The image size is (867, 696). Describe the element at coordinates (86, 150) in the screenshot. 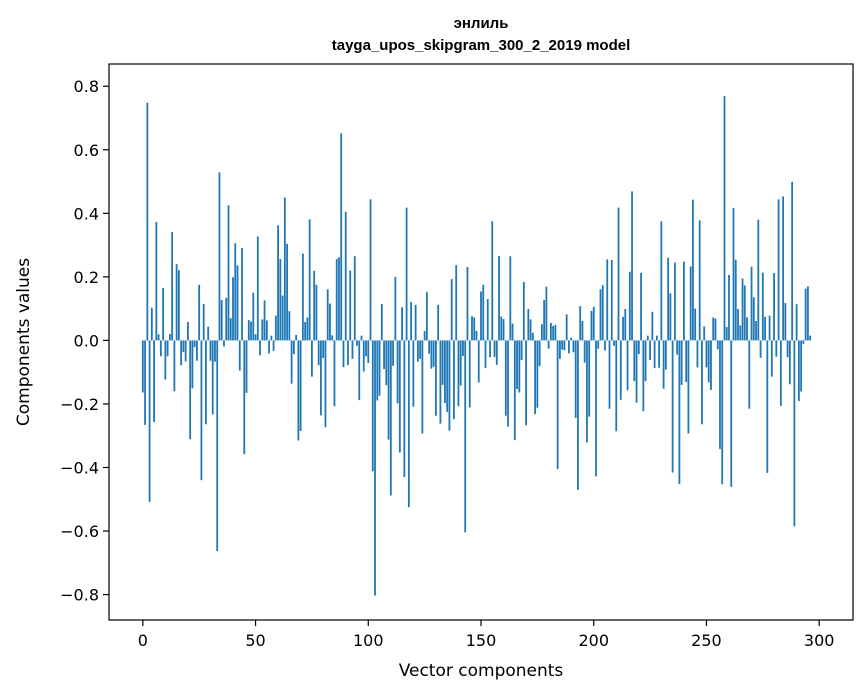

I see `y-tick-label: 0.6` at that location.